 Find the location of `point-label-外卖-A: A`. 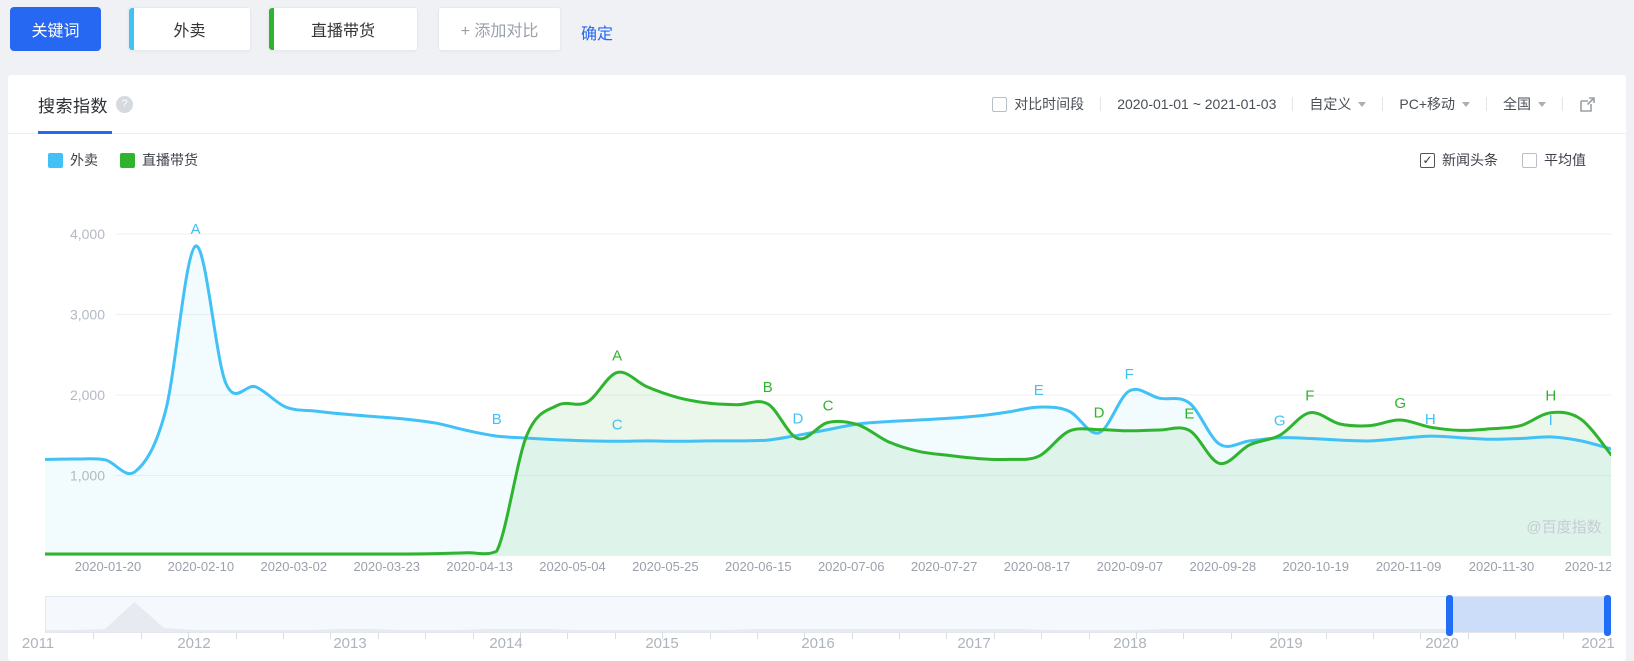

point-label-外卖-A: A is located at coordinates (196, 229).